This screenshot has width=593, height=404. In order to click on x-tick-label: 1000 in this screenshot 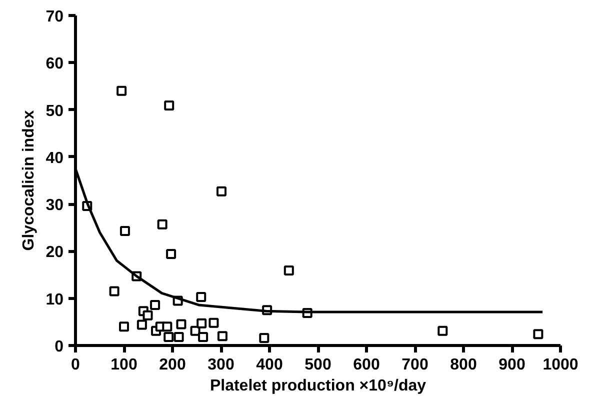, I will do `click(560, 365)`.